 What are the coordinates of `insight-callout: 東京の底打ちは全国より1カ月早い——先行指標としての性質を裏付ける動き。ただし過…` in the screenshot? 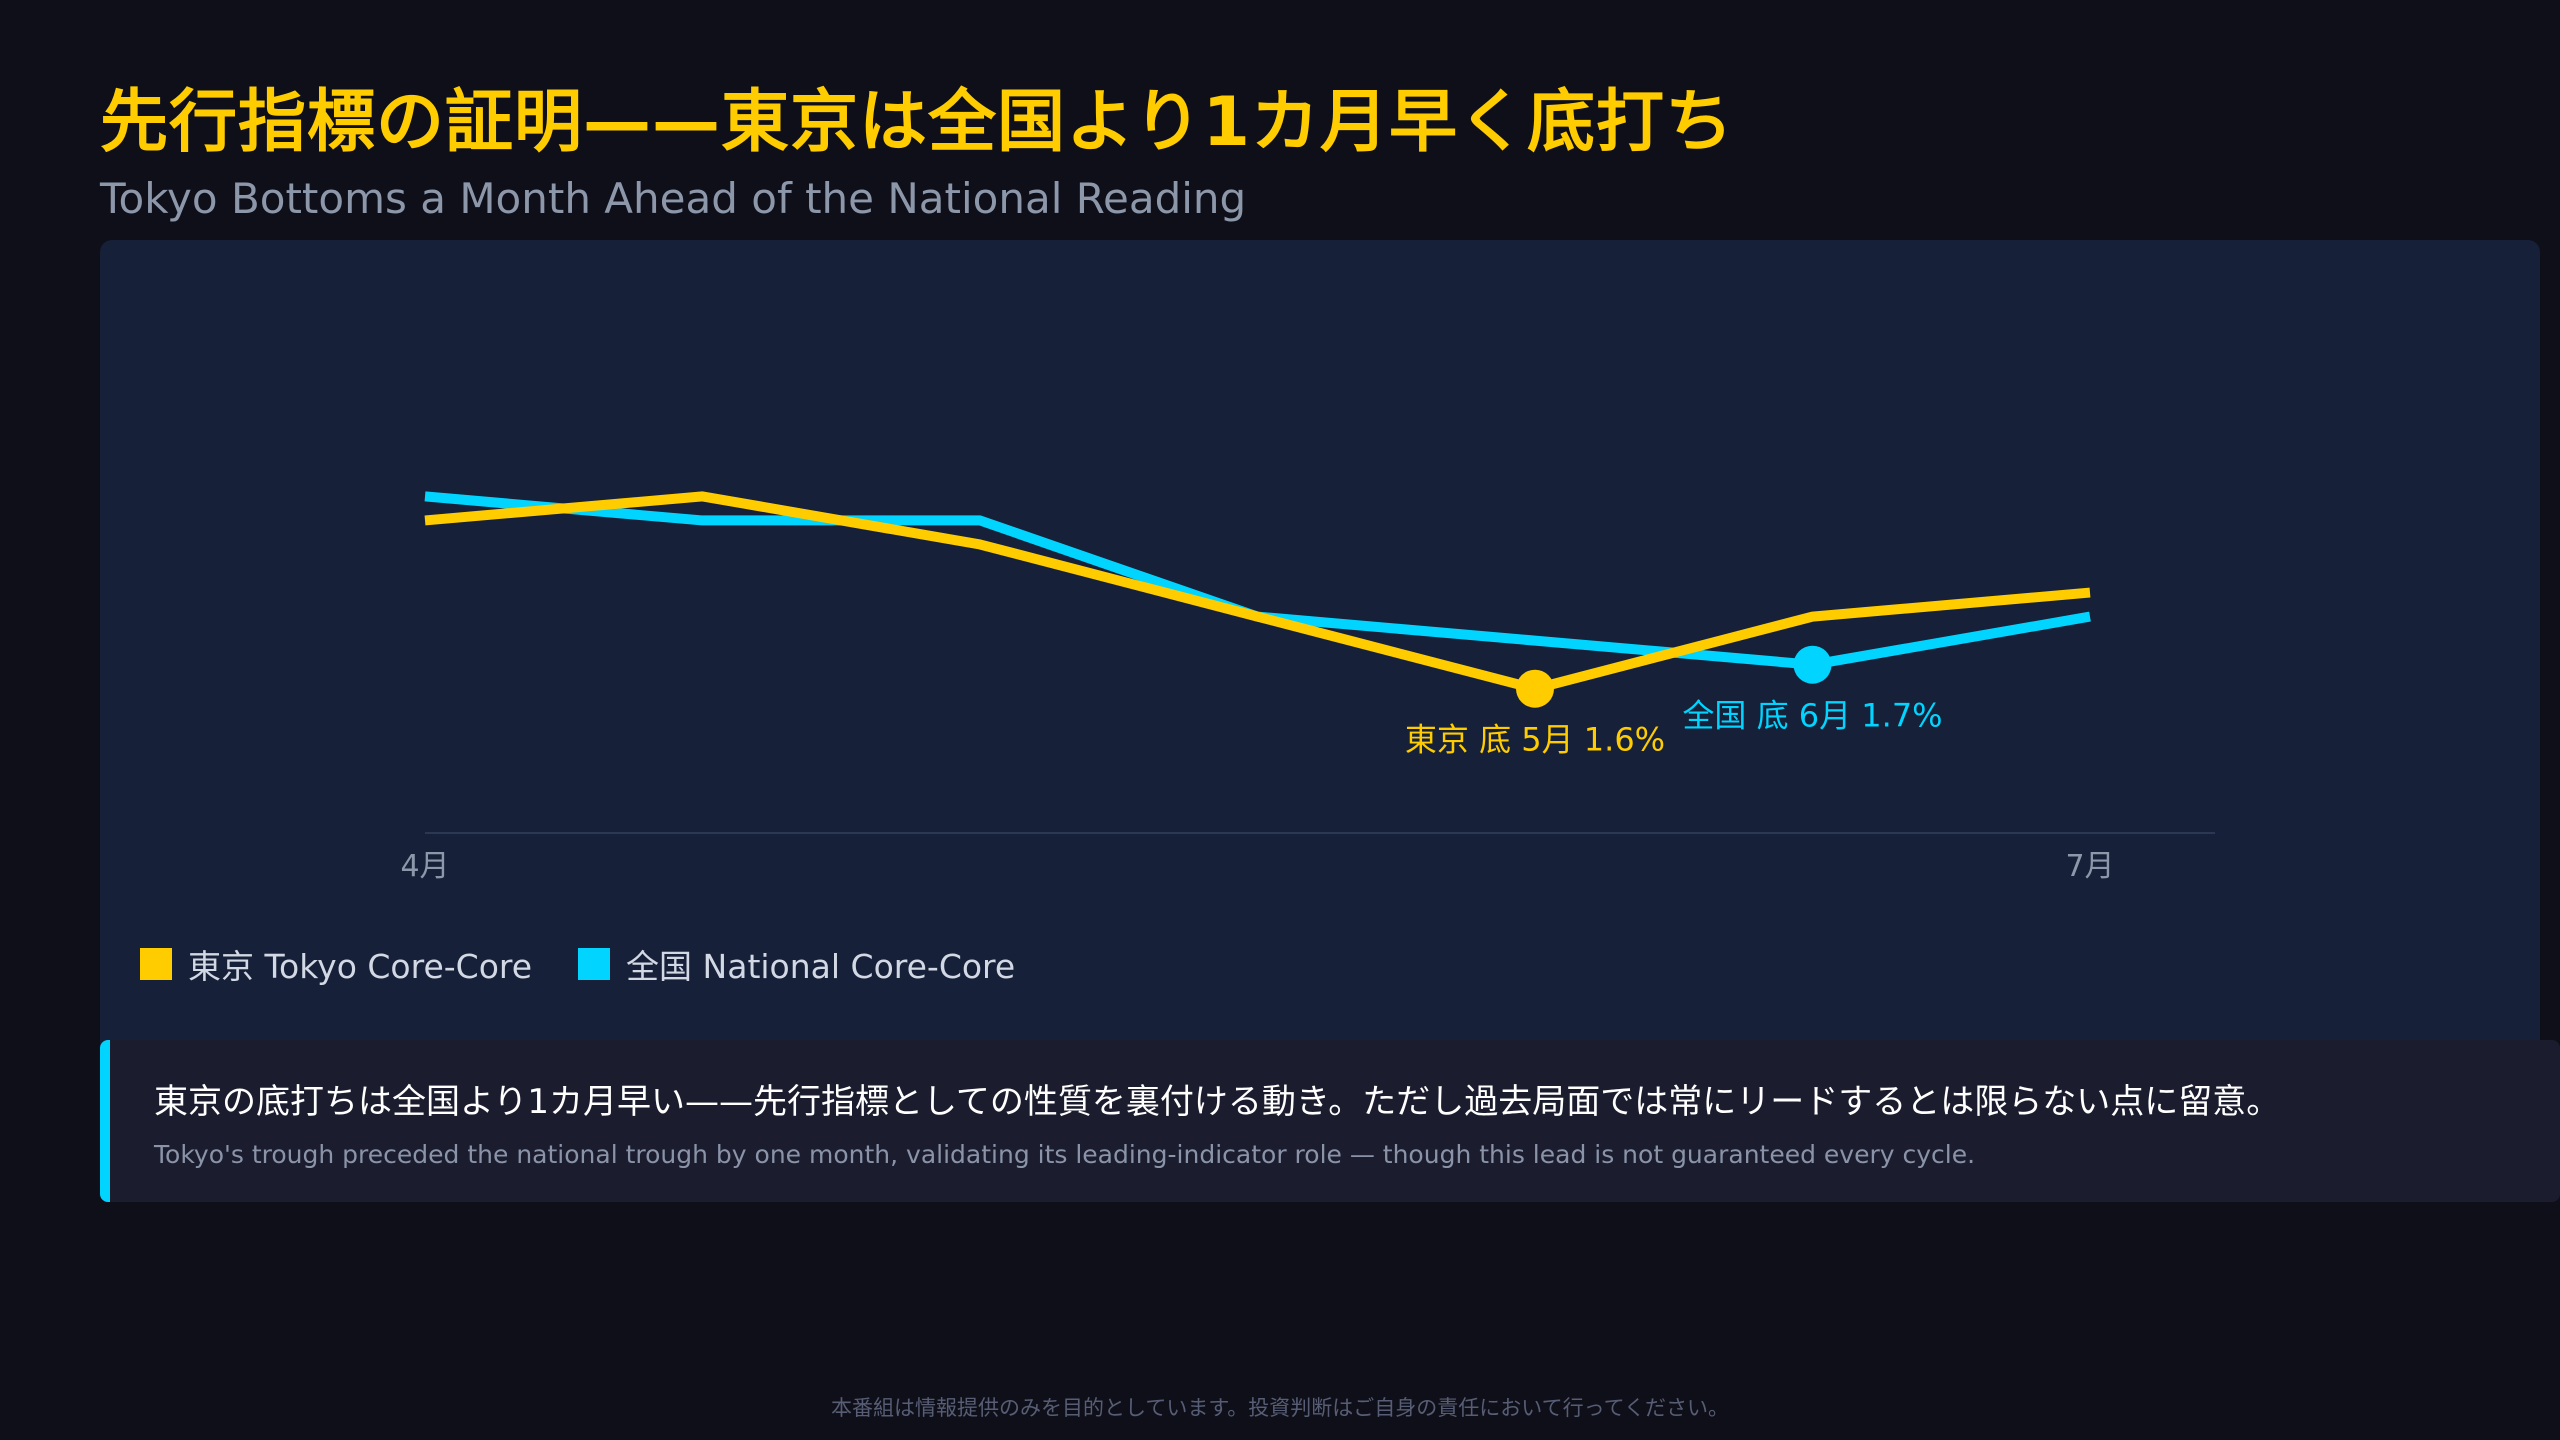 It's located at (1330, 1121).